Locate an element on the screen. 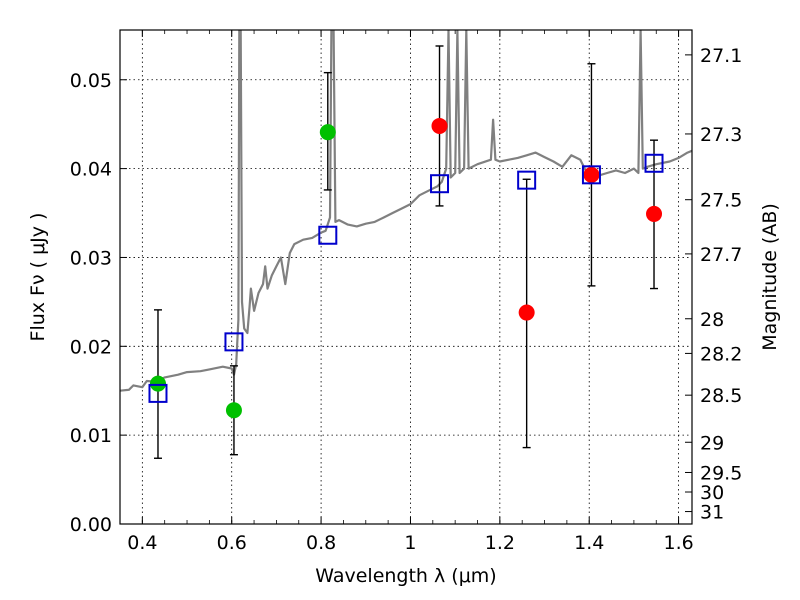  y-tick-label: 0.03 is located at coordinates (91, 258).